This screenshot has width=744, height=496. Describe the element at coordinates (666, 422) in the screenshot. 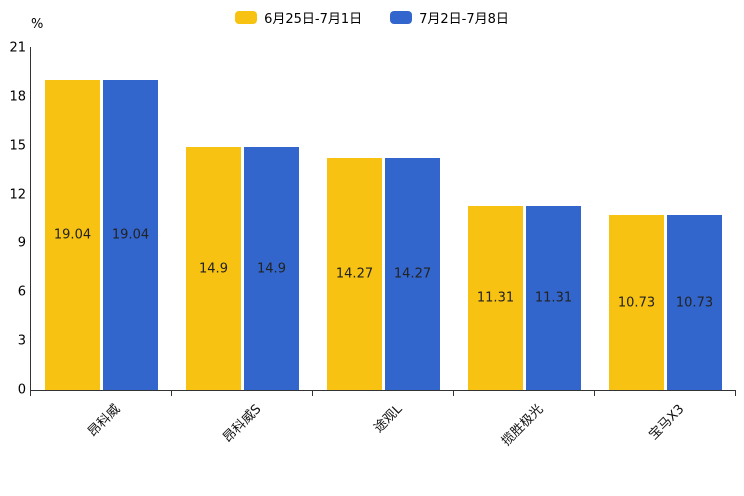

I see `x-axis-category-label: 宝马X3` at that location.